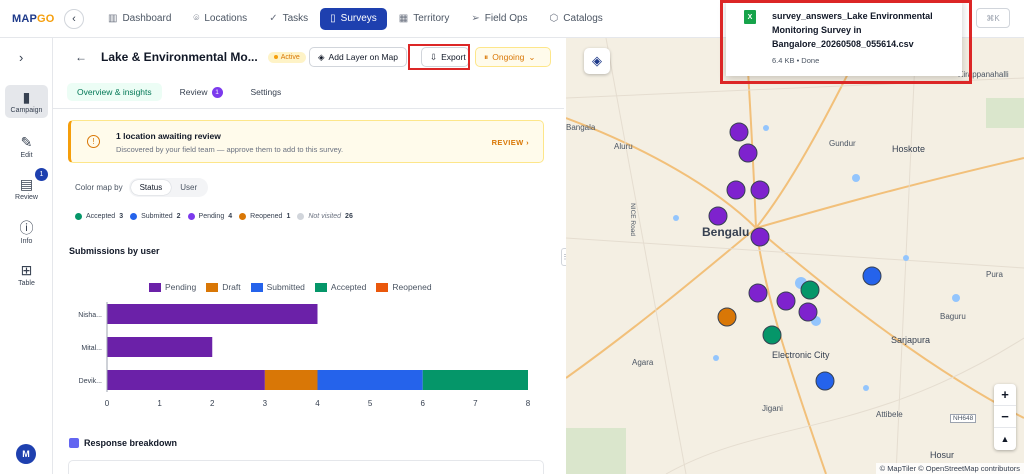 The width and height of the screenshot is (1024, 474). I want to click on download-highlight, so click(846, 42).